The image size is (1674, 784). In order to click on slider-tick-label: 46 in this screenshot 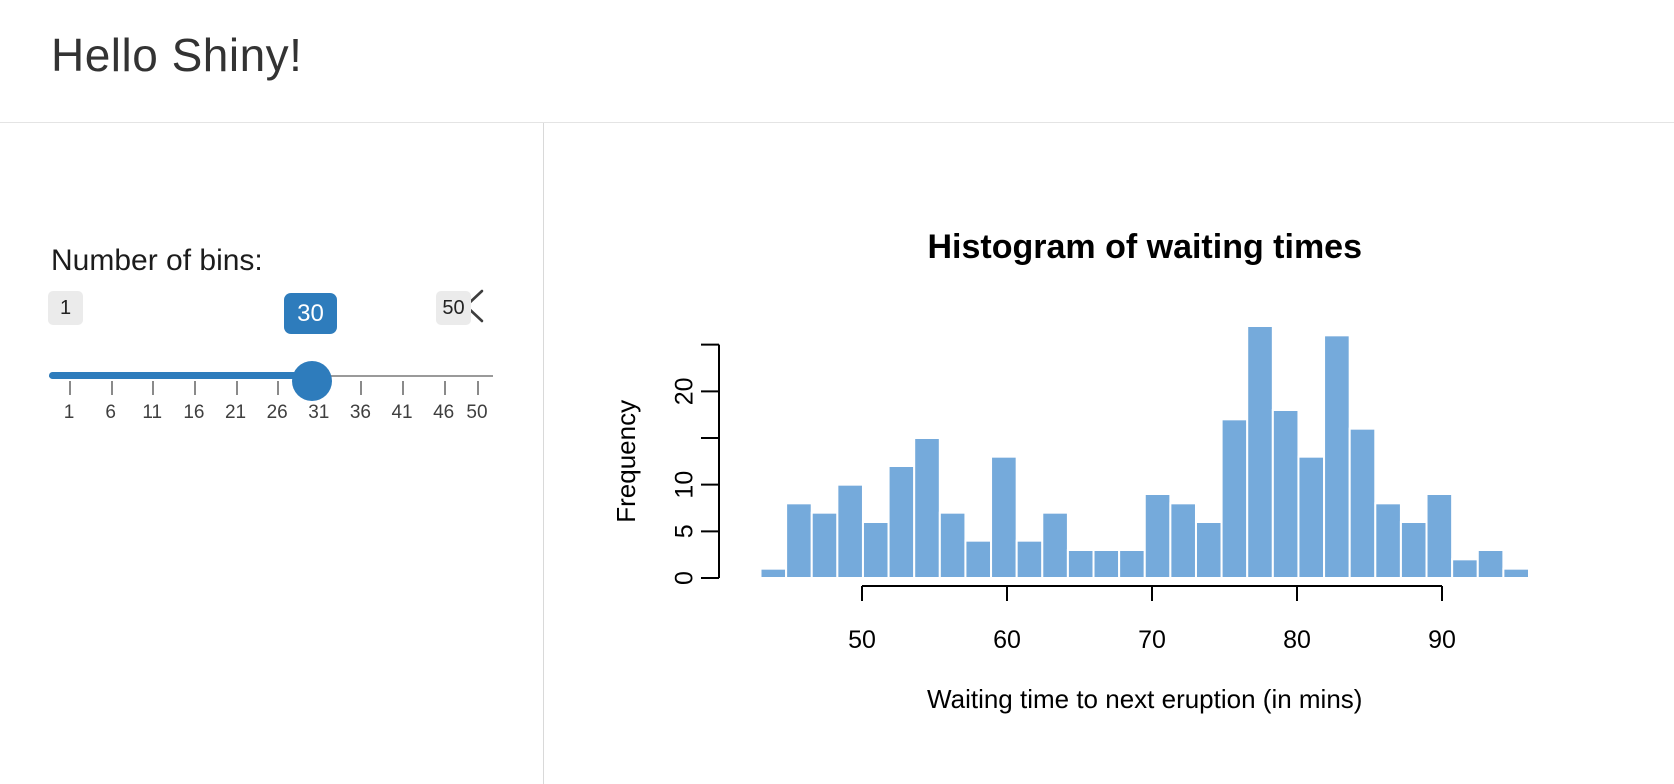, I will do `click(444, 412)`.